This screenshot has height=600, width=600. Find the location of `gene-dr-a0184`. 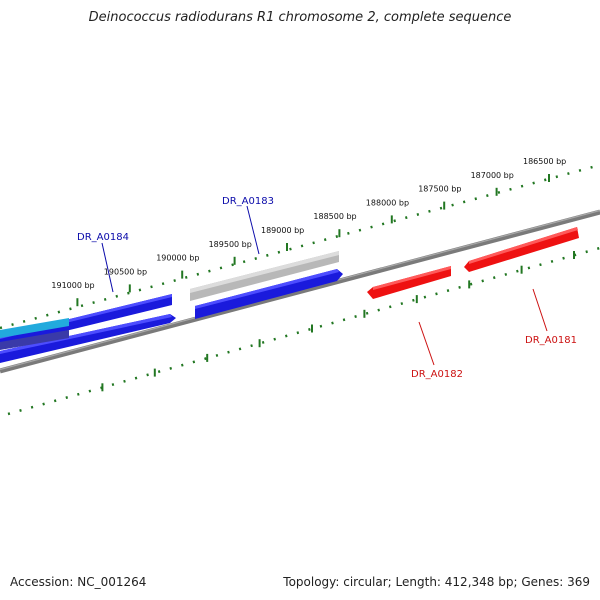

gene-dr-a0184 is located at coordinates (88, 328).